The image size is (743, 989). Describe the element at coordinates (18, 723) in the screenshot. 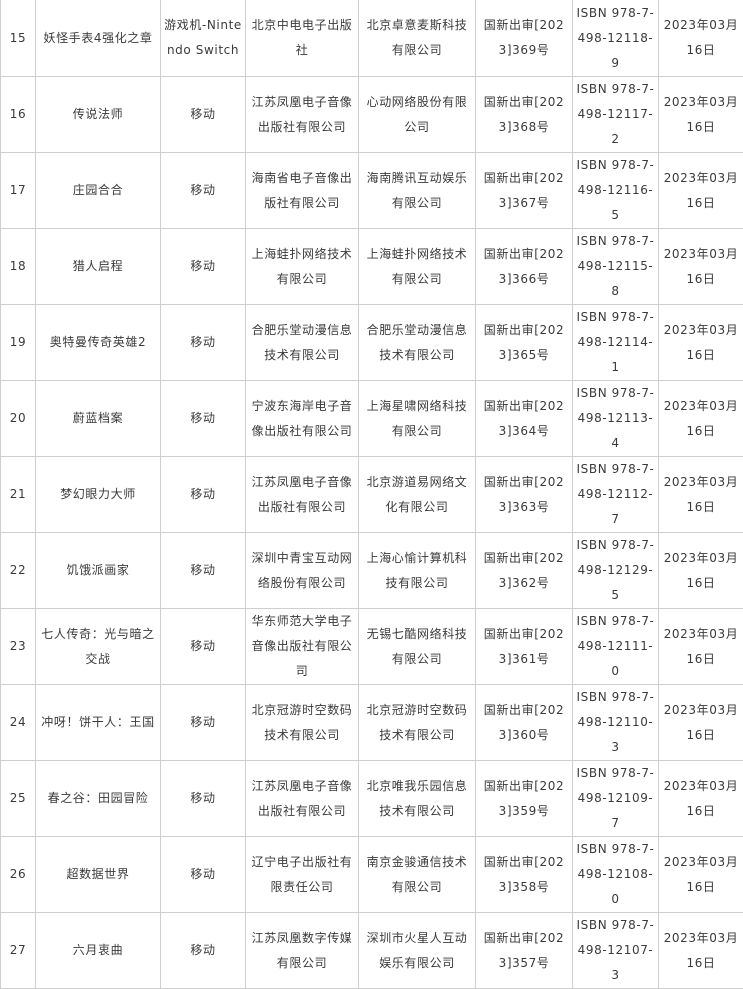

I see `cell-row-number: 24` at that location.